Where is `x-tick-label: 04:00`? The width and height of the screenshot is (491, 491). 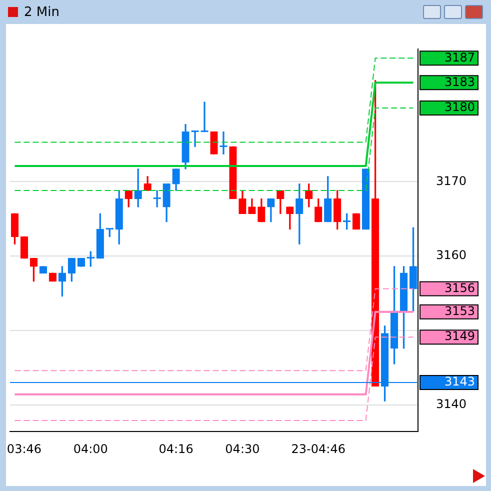
x-tick-label: 04:00 is located at coordinates (90, 449).